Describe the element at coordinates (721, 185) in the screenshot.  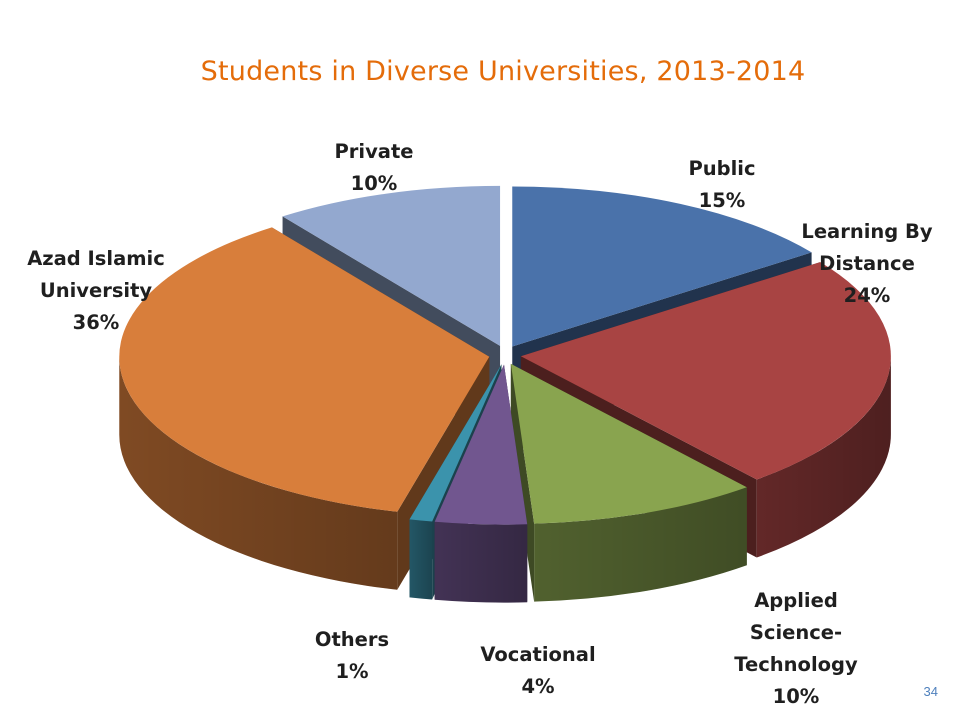
I see `slice-label-public: Public 15%` at that location.